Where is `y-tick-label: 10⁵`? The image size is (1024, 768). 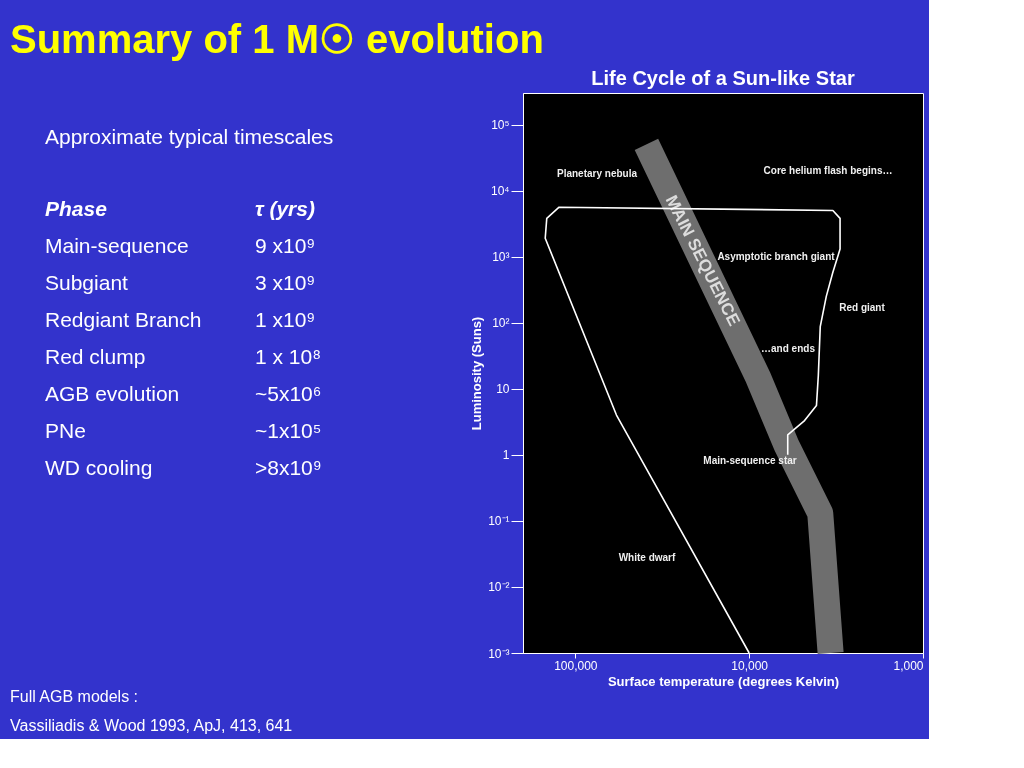 y-tick-label: 10⁵ is located at coordinates (500, 125).